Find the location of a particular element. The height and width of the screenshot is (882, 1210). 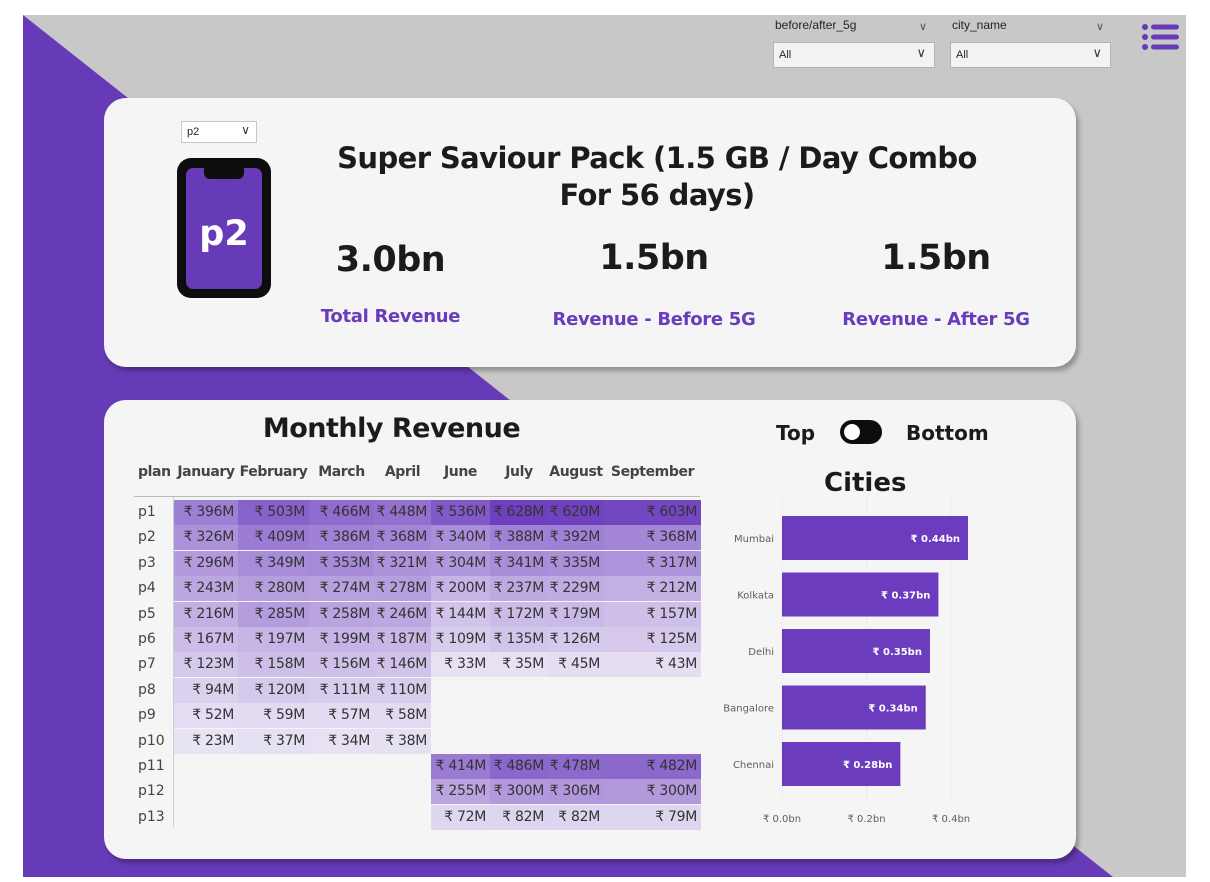

matrix-column-header: July is located at coordinates (519, 472).